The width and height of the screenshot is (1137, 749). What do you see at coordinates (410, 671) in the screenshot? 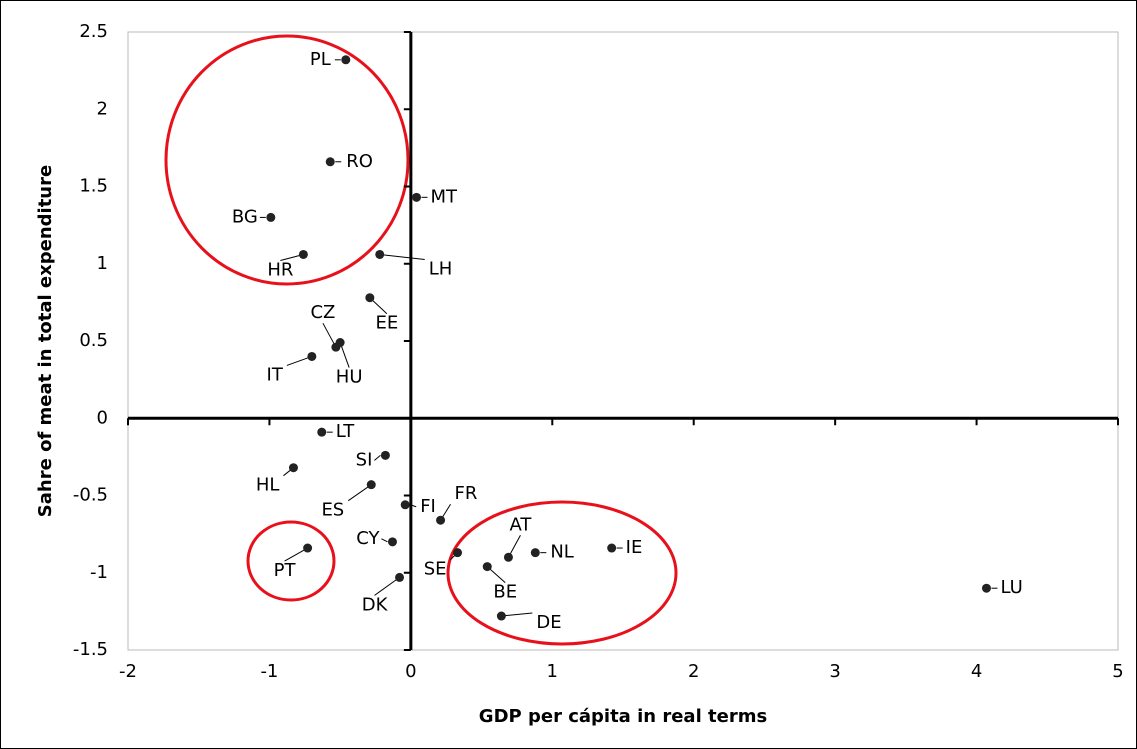
I see `x-tick-label: 0` at bounding box center [410, 671].